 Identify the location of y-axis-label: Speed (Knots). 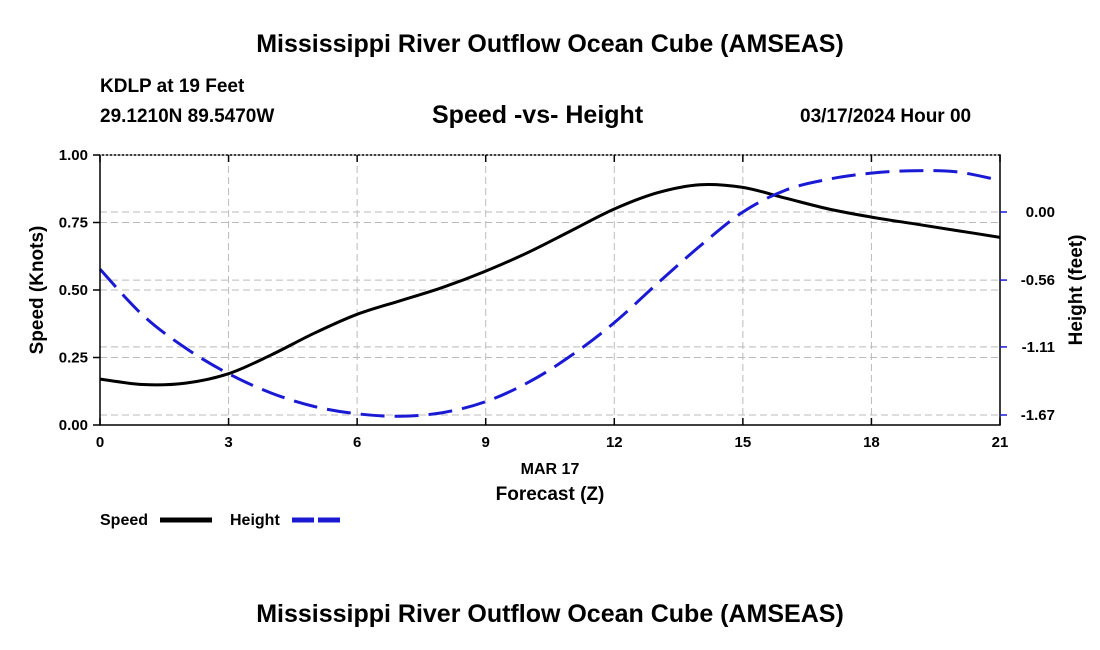
(37, 290).